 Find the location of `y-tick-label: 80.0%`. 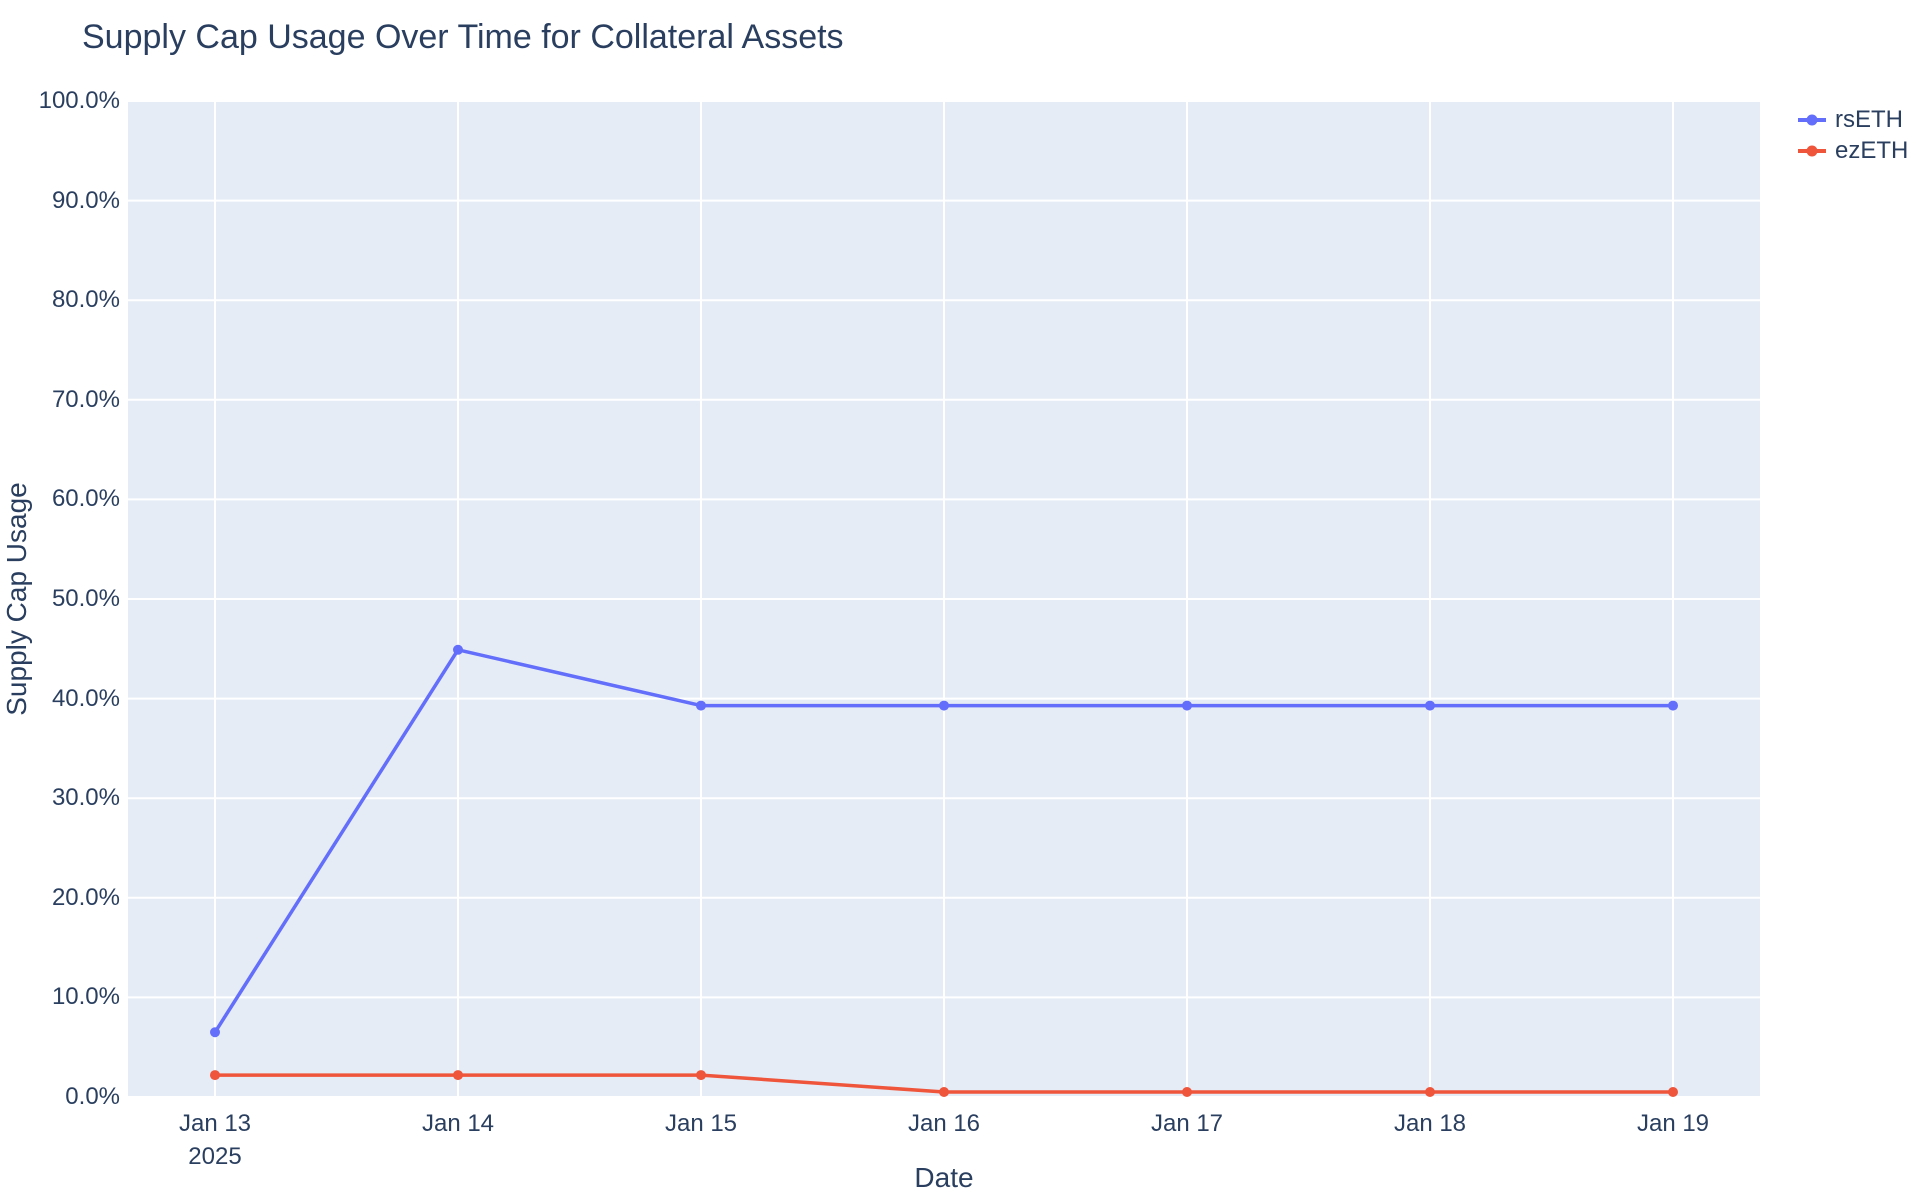

y-tick-label: 80.0% is located at coordinates (85, 300).